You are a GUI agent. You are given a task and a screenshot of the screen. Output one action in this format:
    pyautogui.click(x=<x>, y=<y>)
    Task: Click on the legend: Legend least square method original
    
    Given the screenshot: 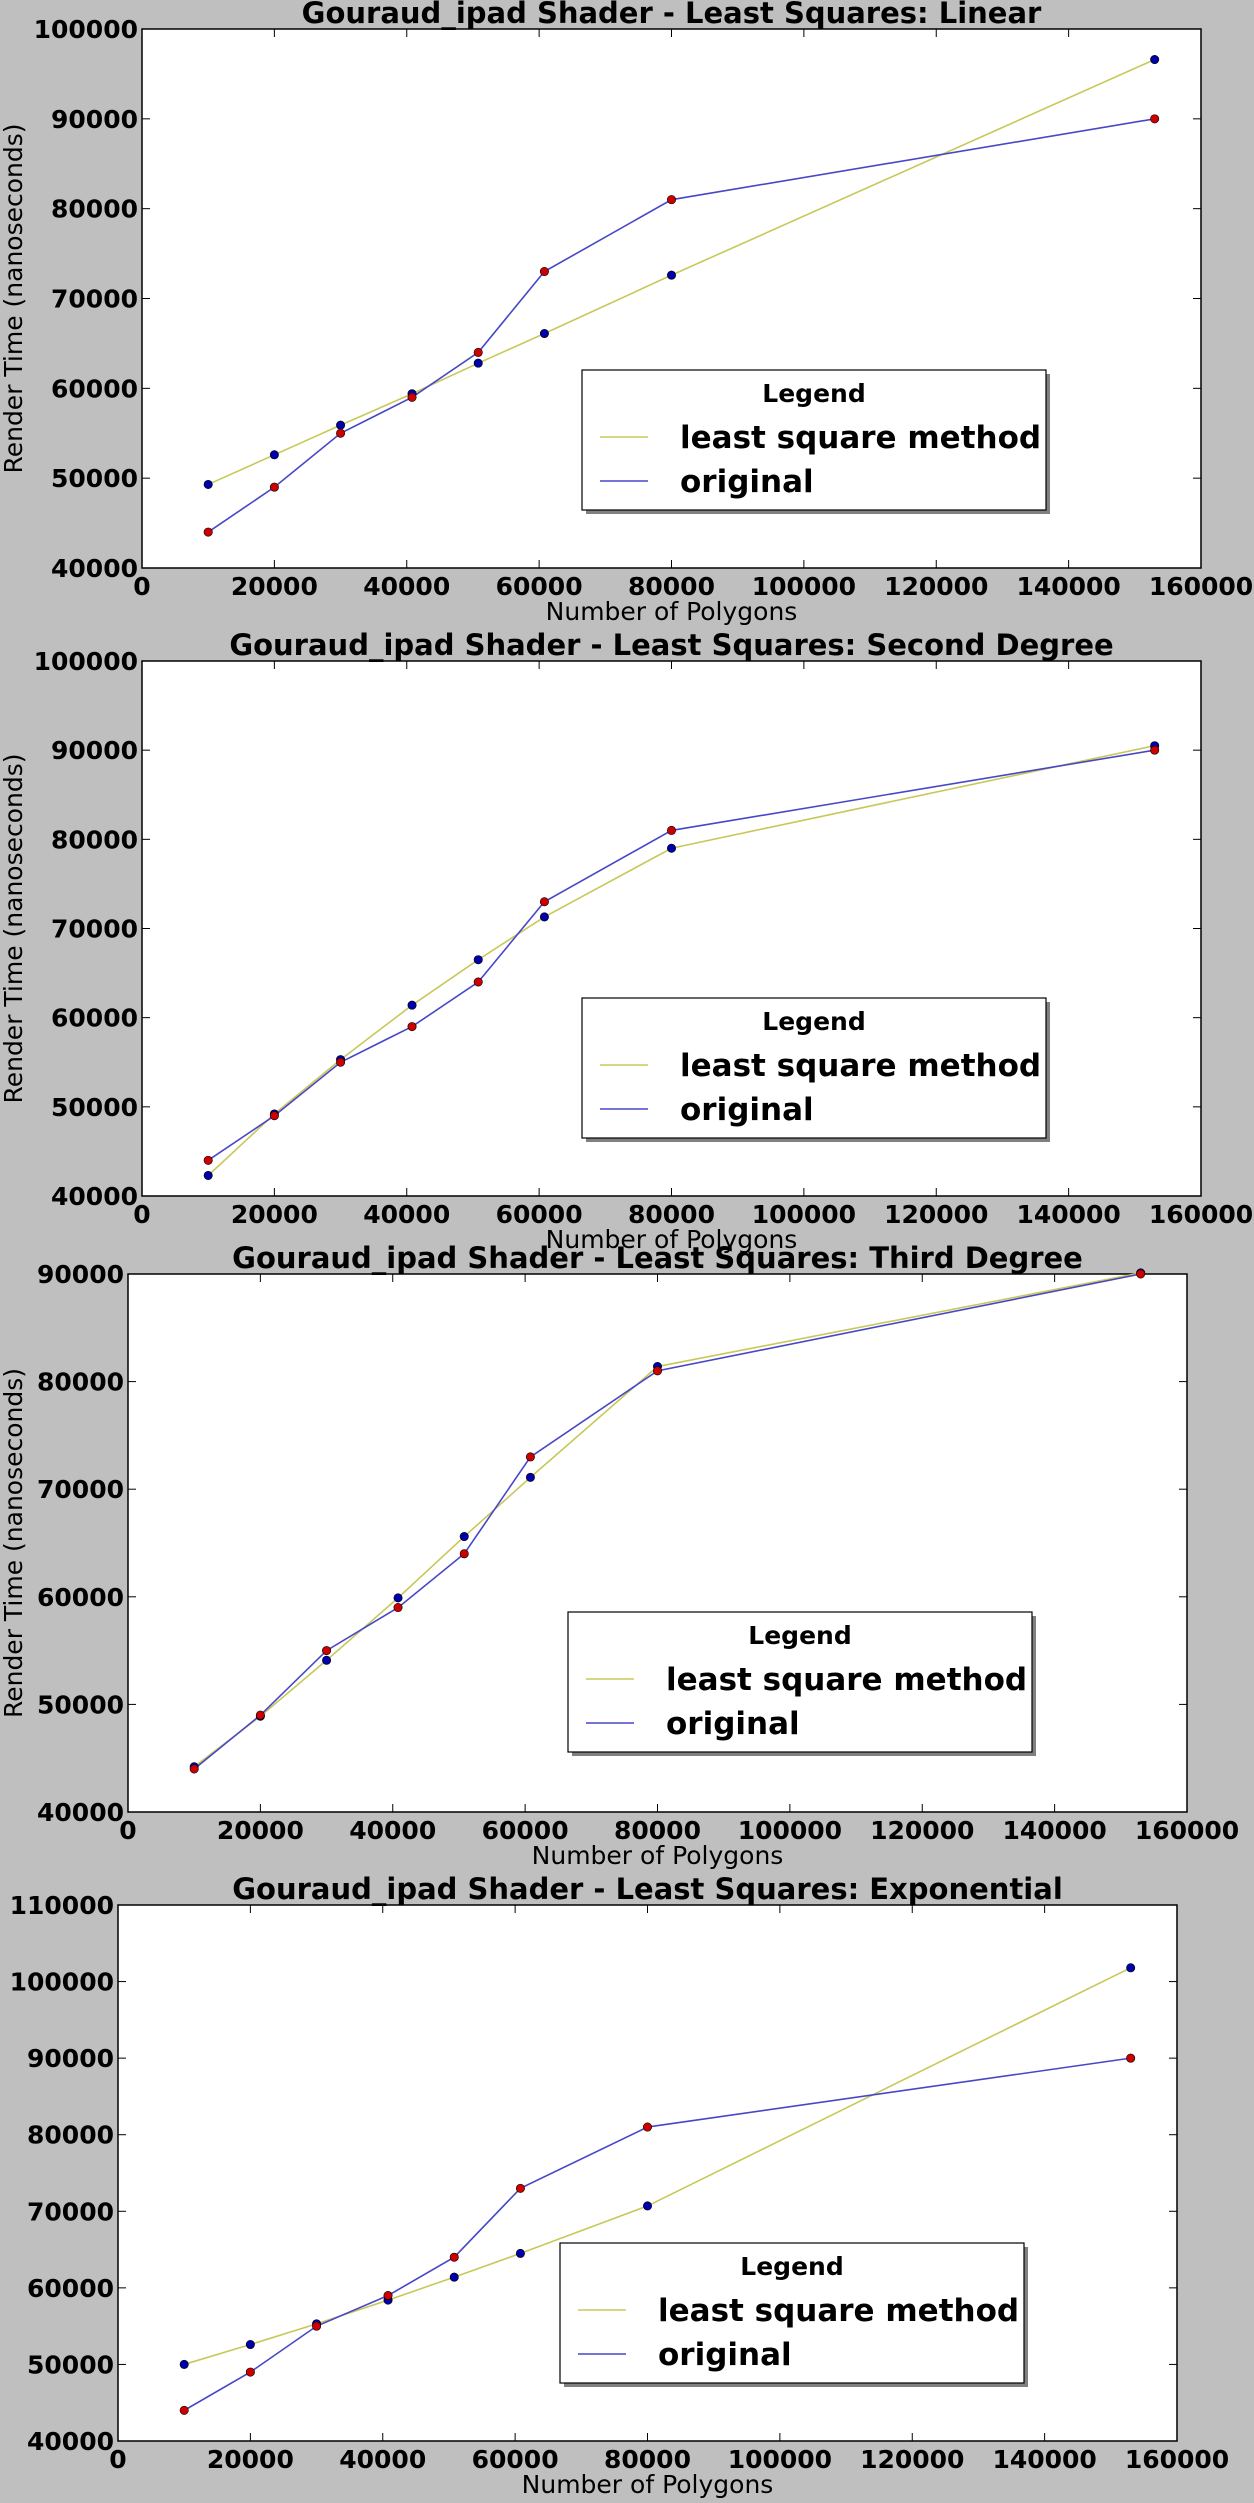 What is the action you would take?
    pyautogui.click(x=815, y=441)
    